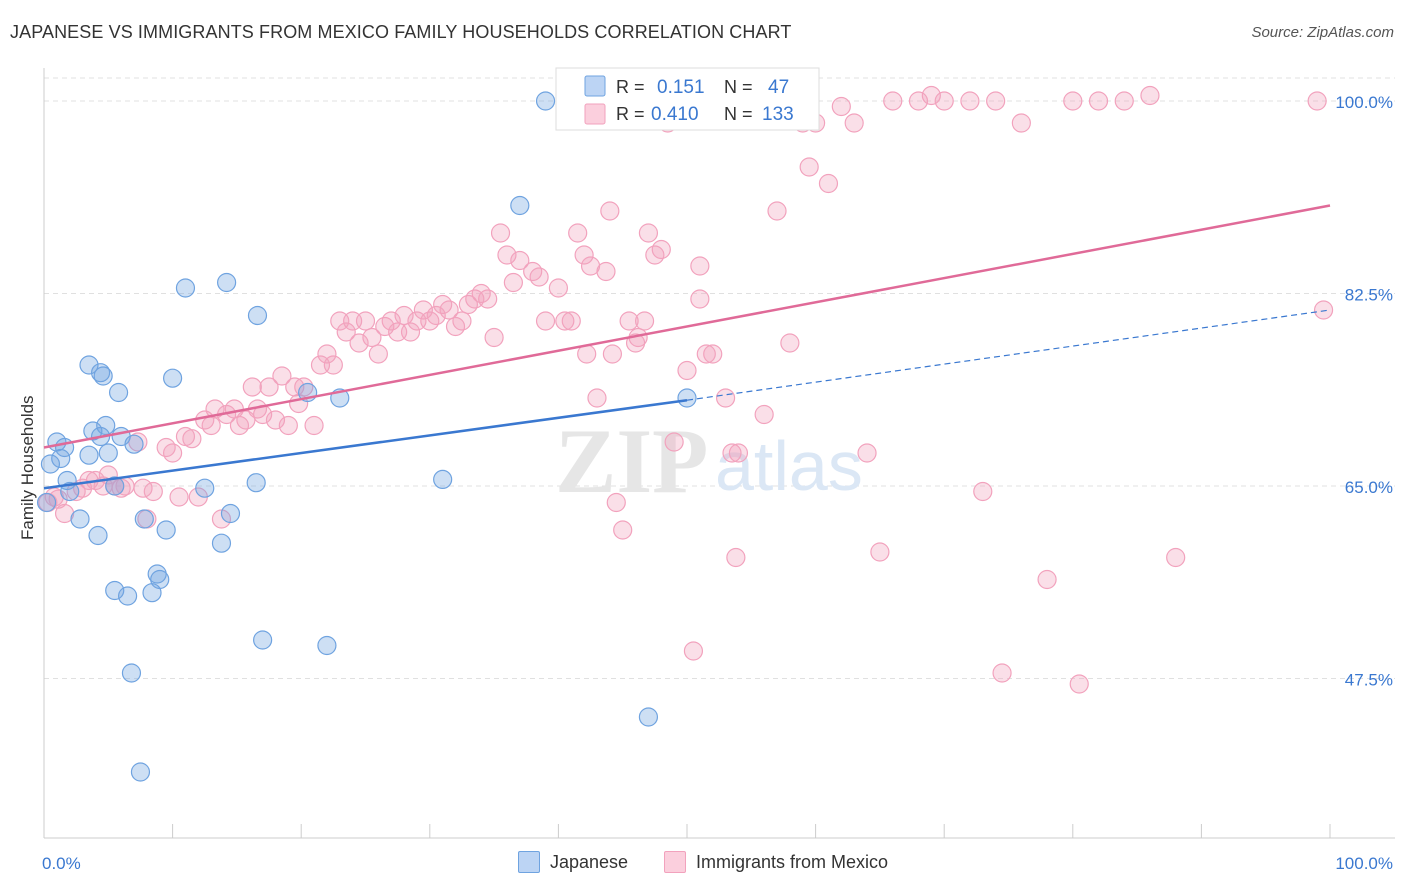 This screenshot has height=892, width=1406. Describe the element at coordinates (675, 114) in the screenshot. I see `legend-r-value-2: 0.410` at that location.